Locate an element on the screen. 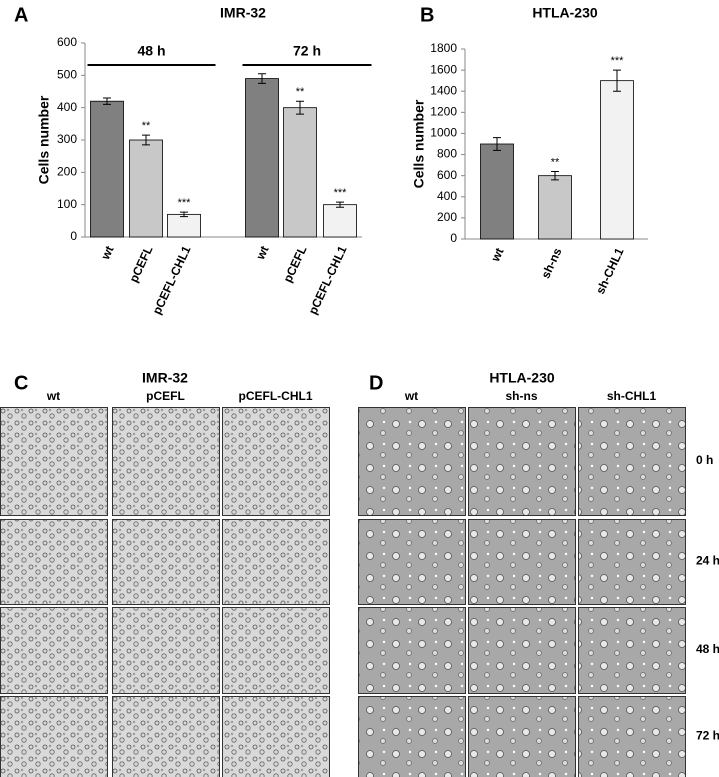 This screenshot has height=777, width=719. y-tick-label: 1800 is located at coordinates (443, 48).